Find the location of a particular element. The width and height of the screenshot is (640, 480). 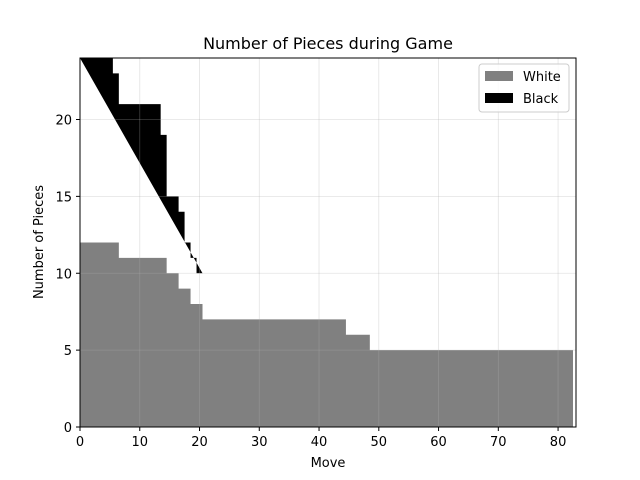

x-axis-ticks: 0 10 20 30 40 50 60 70 80 is located at coordinates (321, 438).